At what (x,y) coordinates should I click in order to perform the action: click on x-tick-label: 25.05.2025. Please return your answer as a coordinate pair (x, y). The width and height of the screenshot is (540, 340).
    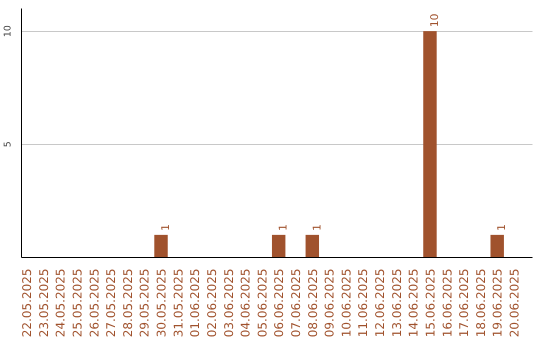
    Looking at the image, I should click on (77, 303).